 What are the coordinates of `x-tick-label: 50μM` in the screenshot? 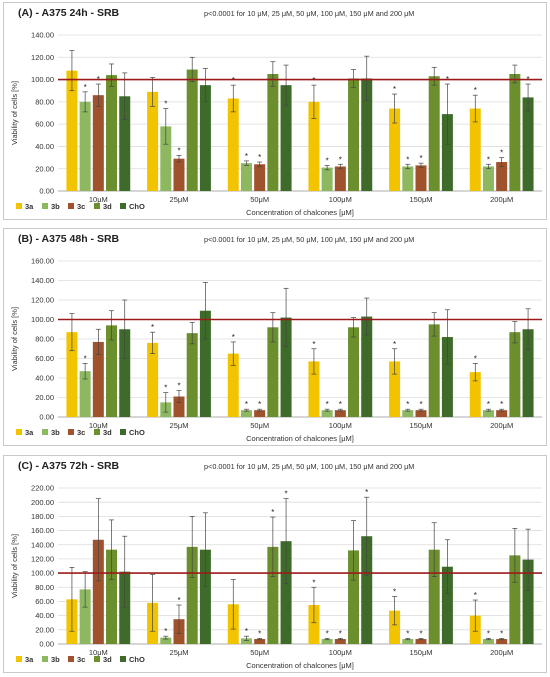 It's located at (259, 199).